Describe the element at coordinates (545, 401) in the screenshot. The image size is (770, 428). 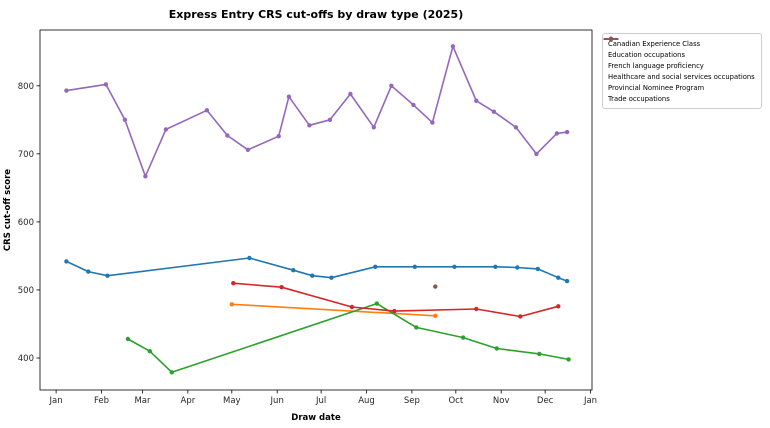
I see `x-tick-label: Dec` at that location.